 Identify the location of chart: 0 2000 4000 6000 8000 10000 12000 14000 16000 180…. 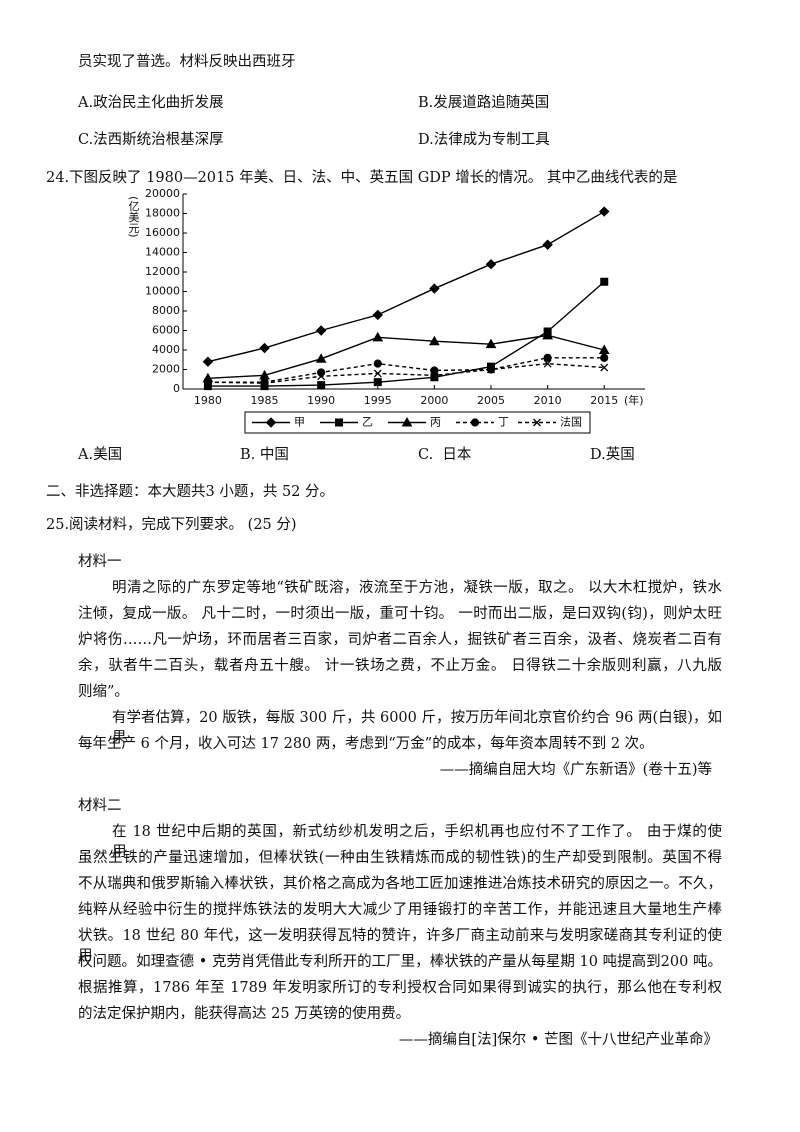
(386, 310).